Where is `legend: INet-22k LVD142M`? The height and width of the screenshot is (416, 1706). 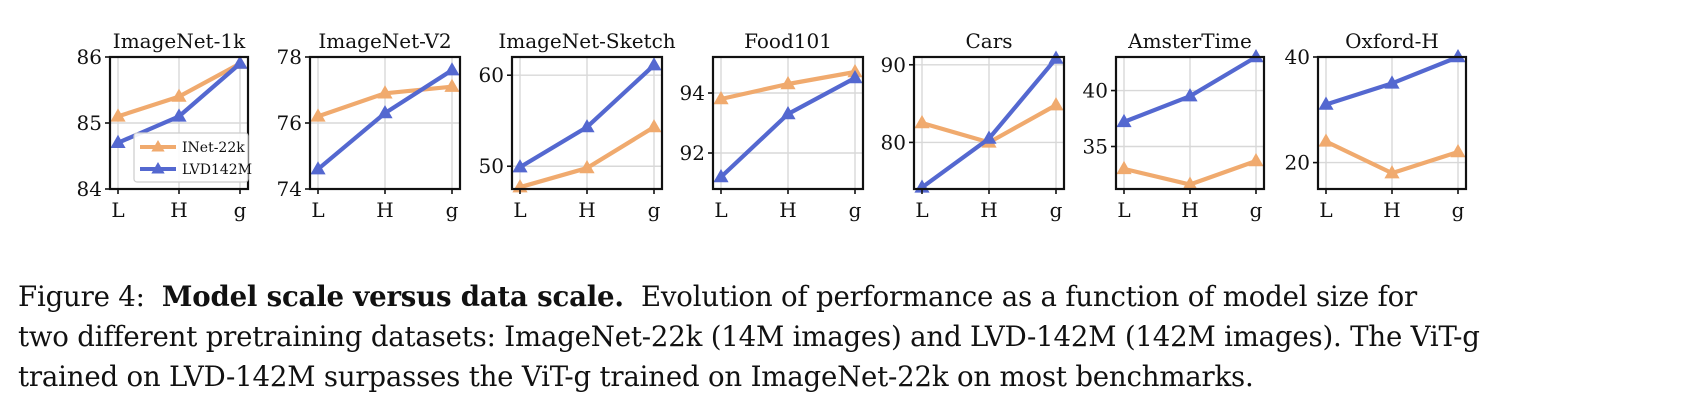
legend: INet-22k LVD142M is located at coordinates (192, 157).